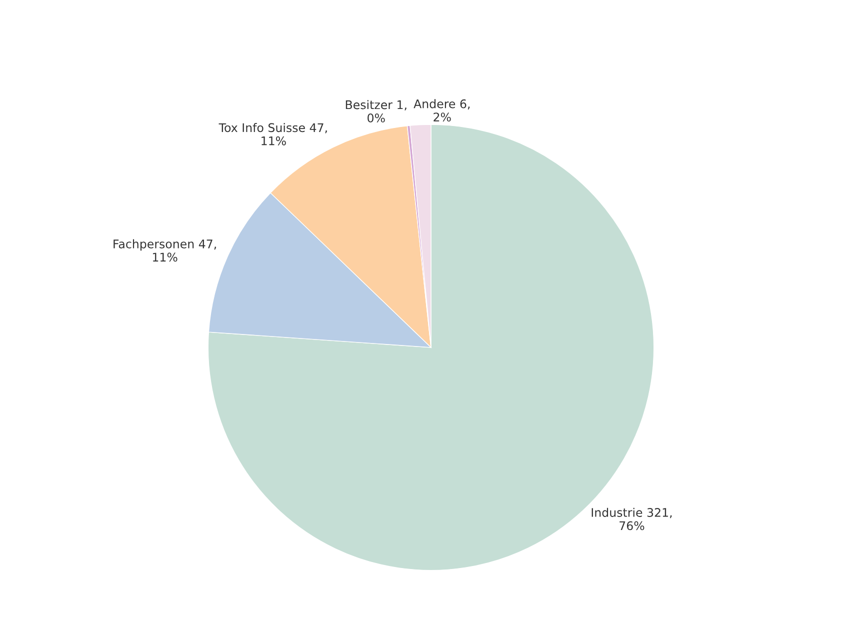 Image resolution: width=862 pixels, height=626 pixels. What do you see at coordinates (165, 250) in the screenshot?
I see `slice-label: Fachpersonen 47, 11%` at bounding box center [165, 250].